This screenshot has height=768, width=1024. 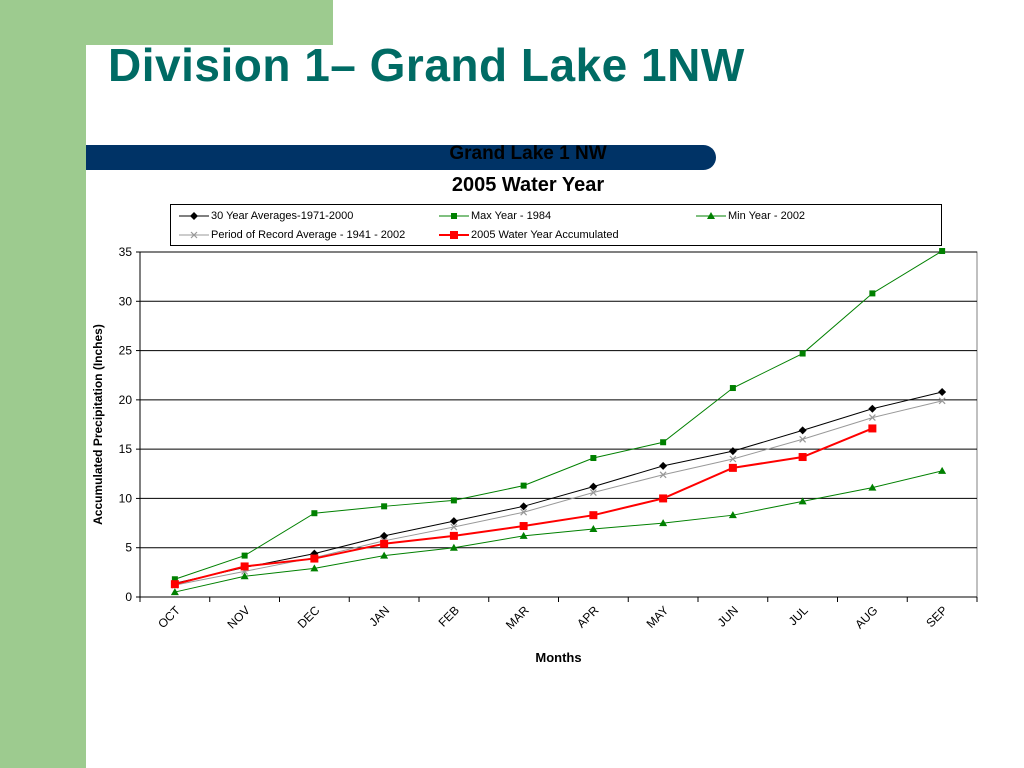 What do you see at coordinates (528, 185) in the screenshot?
I see `chart-subtitle: 2005 Water Year` at bounding box center [528, 185].